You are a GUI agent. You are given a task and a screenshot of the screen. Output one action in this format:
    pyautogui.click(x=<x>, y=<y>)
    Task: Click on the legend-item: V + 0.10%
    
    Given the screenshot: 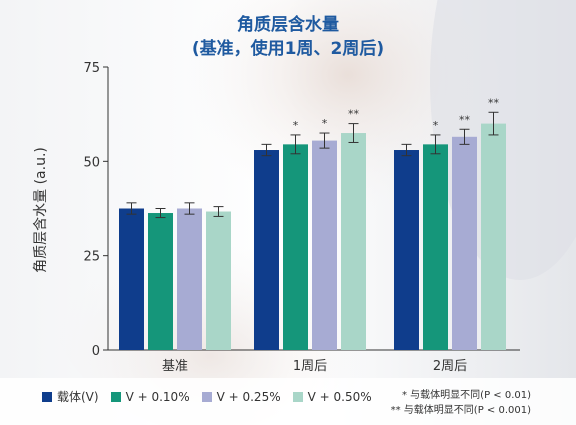 What is the action you would take?
    pyautogui.click(x=150, y=396)
    